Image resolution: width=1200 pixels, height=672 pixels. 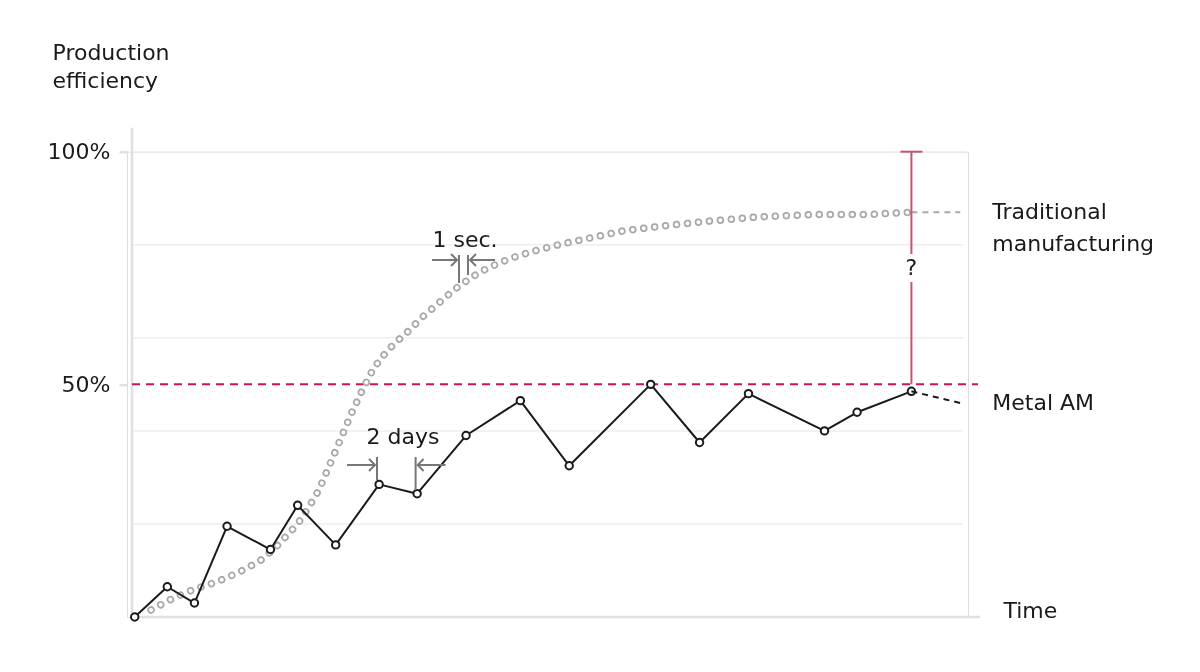 I want to click on text: Metal AM, so click(x=1043, y=402).